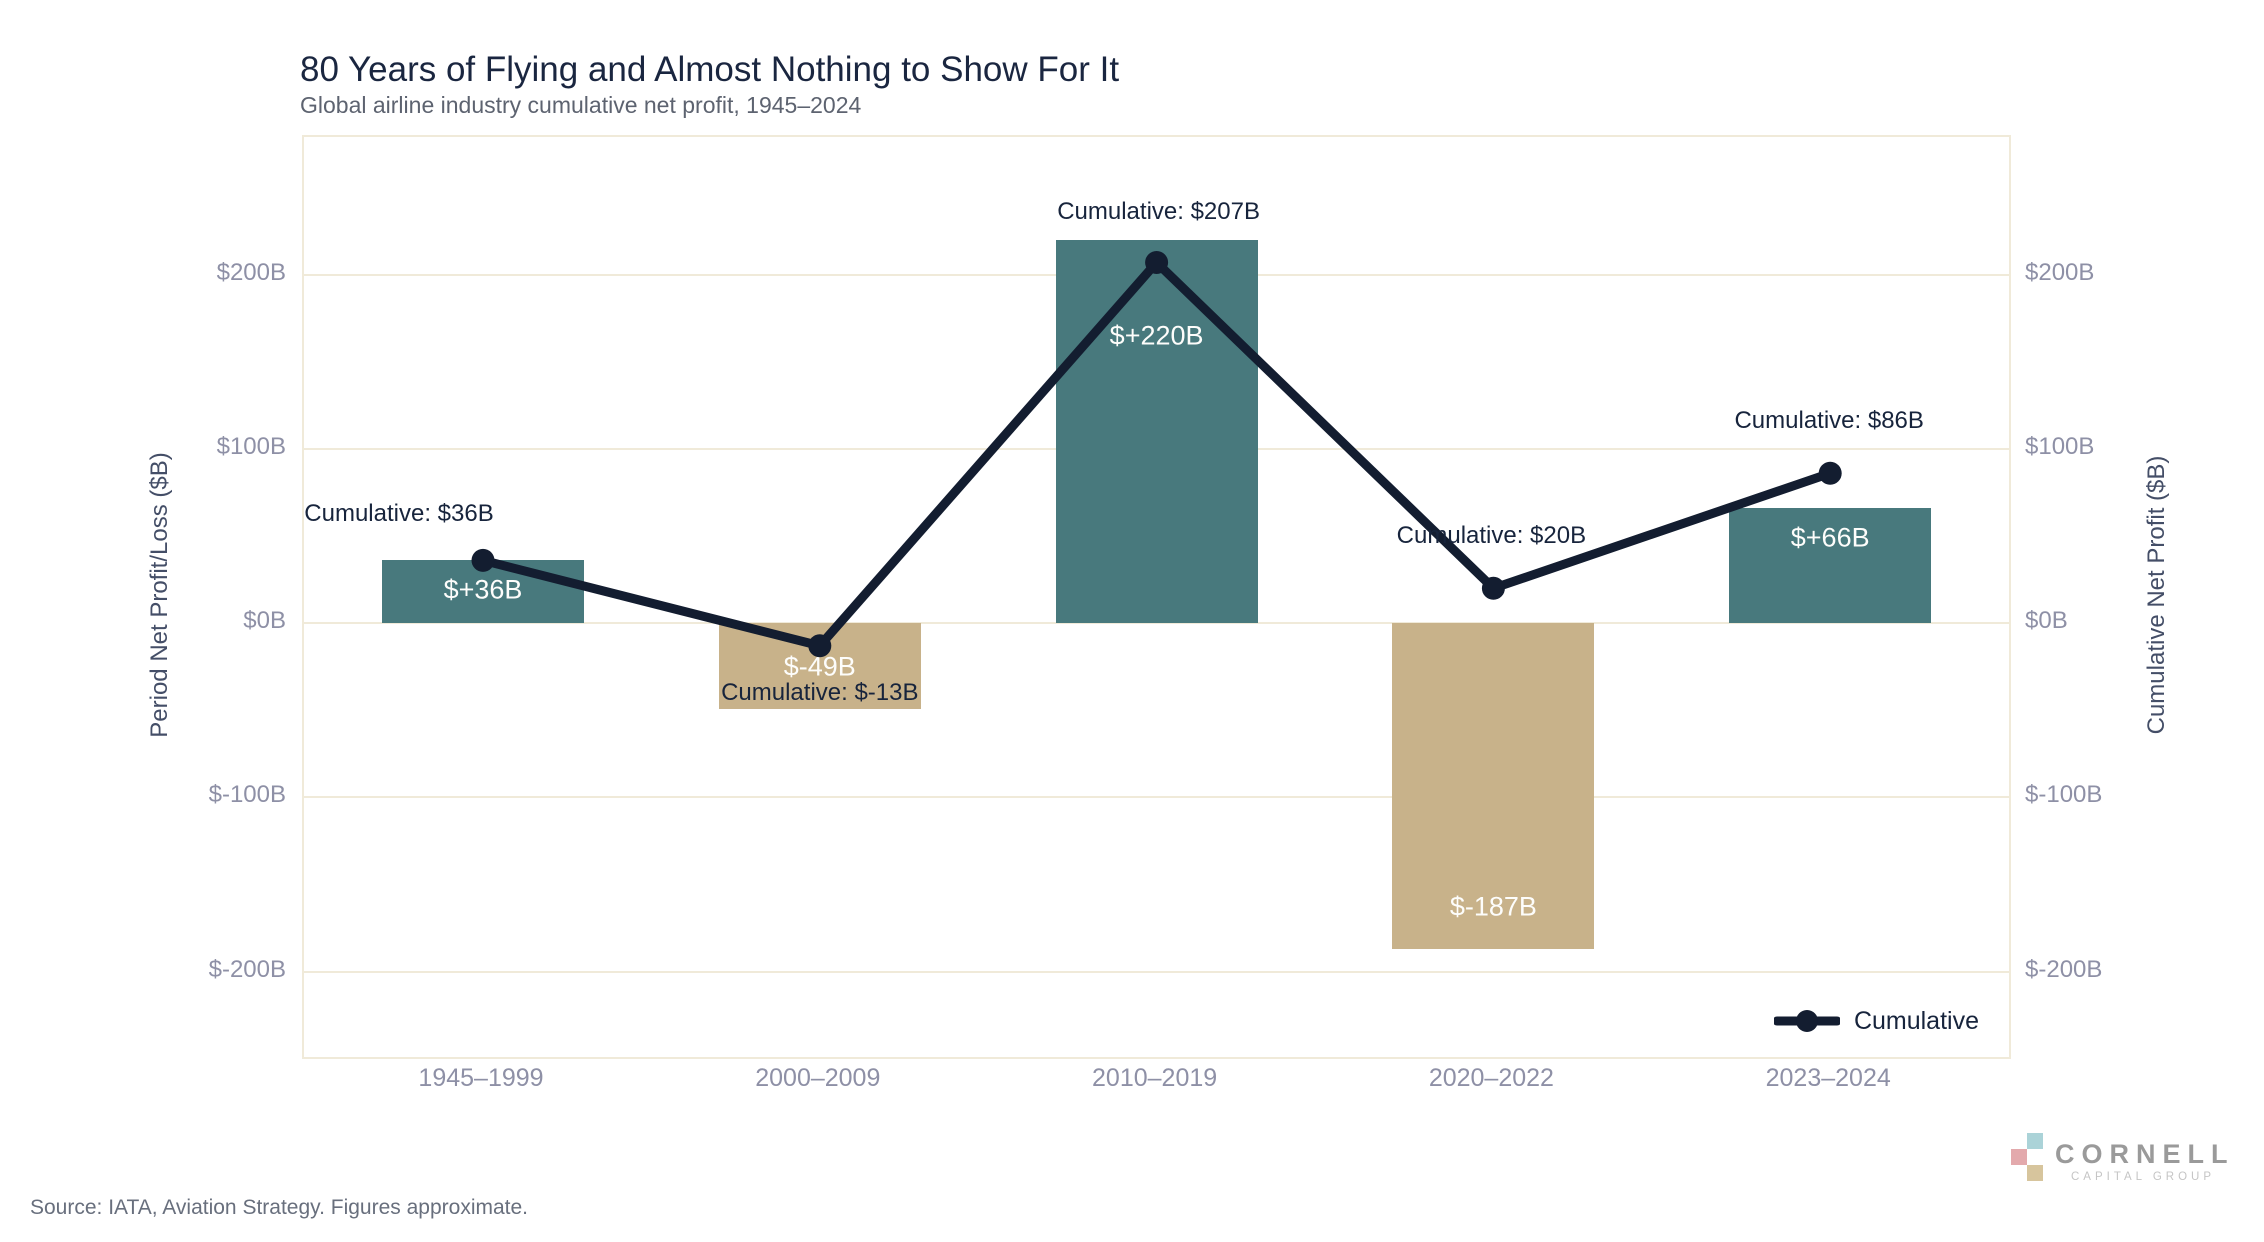  What do you see at coordinates (1493, 906) in the screenshot?
I see `bar-value-label: $-187B` at bounding box center [1493, 906].